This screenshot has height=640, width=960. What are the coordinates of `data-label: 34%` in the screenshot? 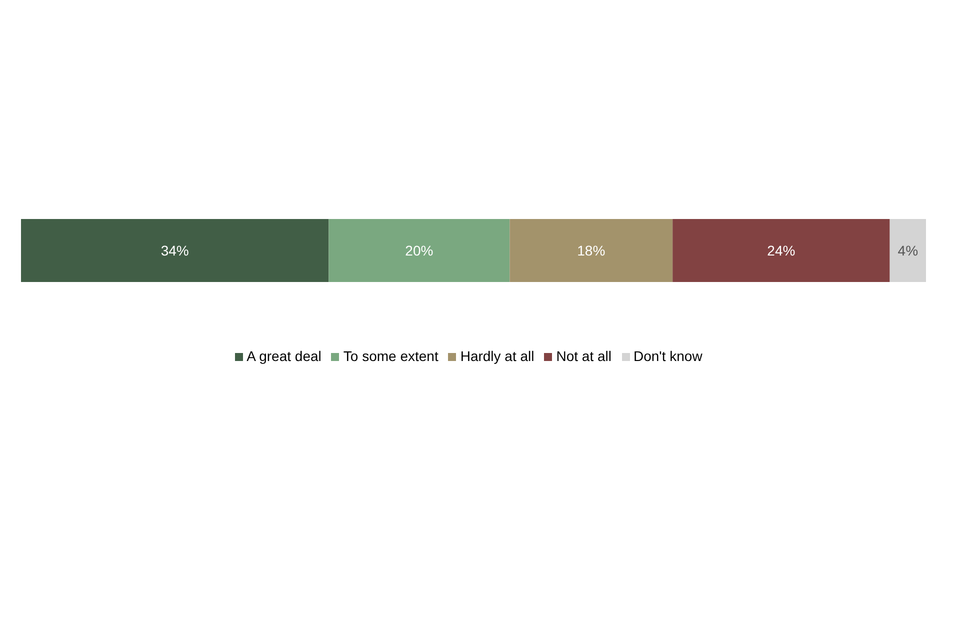 It's located at (174, 250).